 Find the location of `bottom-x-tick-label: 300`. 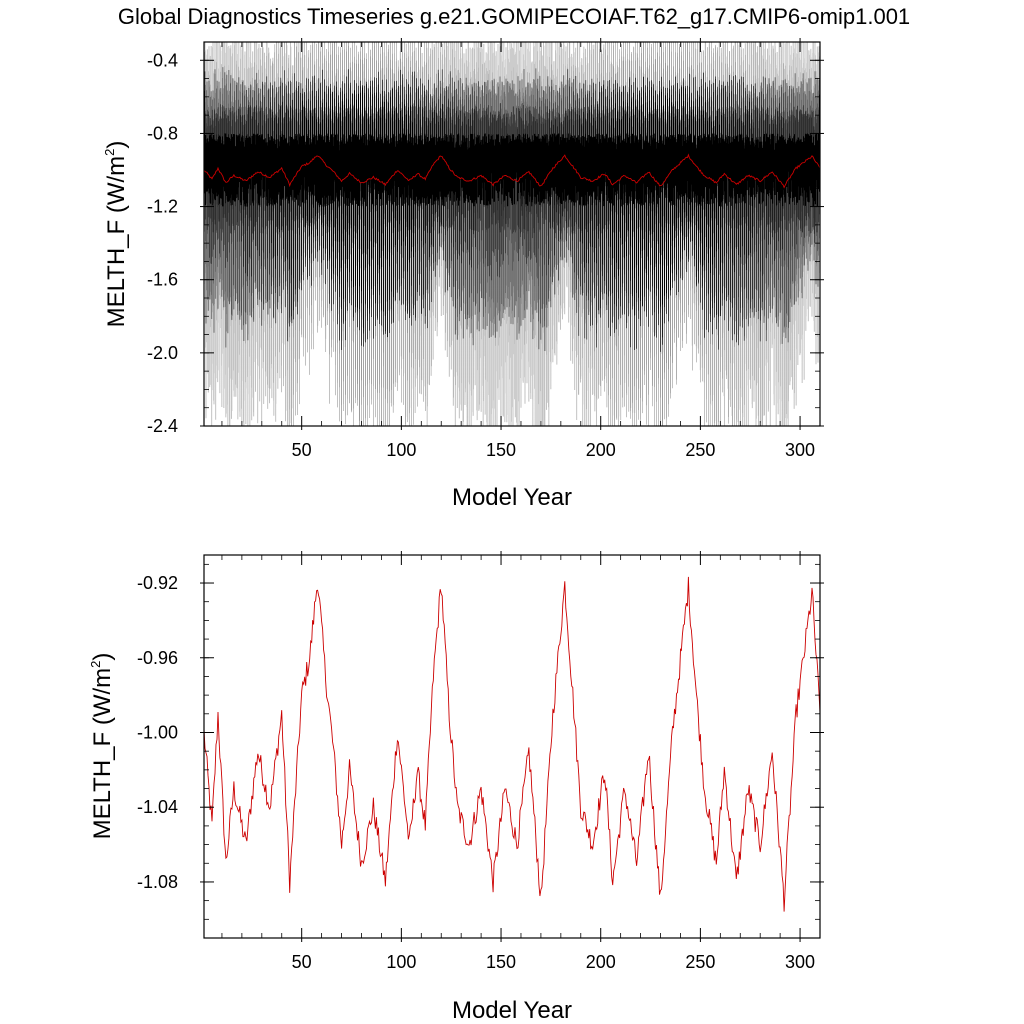

bottom-x-tick-label: 300 is located at coordinates (800, 962).